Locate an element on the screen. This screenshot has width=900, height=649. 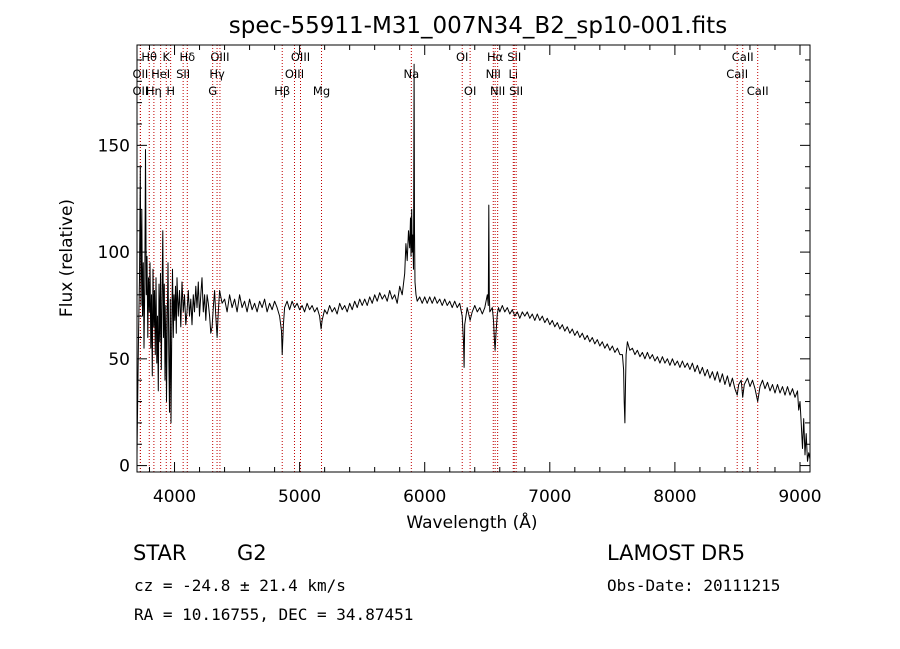
line-marker-label: Li is located at coordinates (513, 74).